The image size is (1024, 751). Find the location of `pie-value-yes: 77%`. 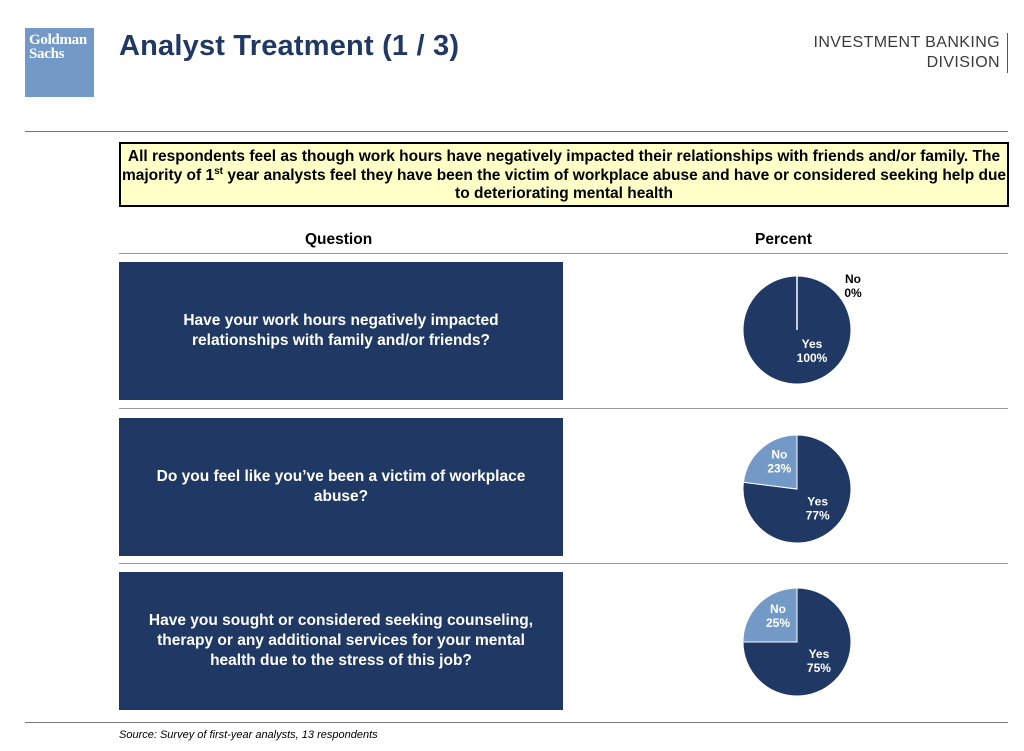

pie-value-yes: 77% is located at coordinates (818, 516).